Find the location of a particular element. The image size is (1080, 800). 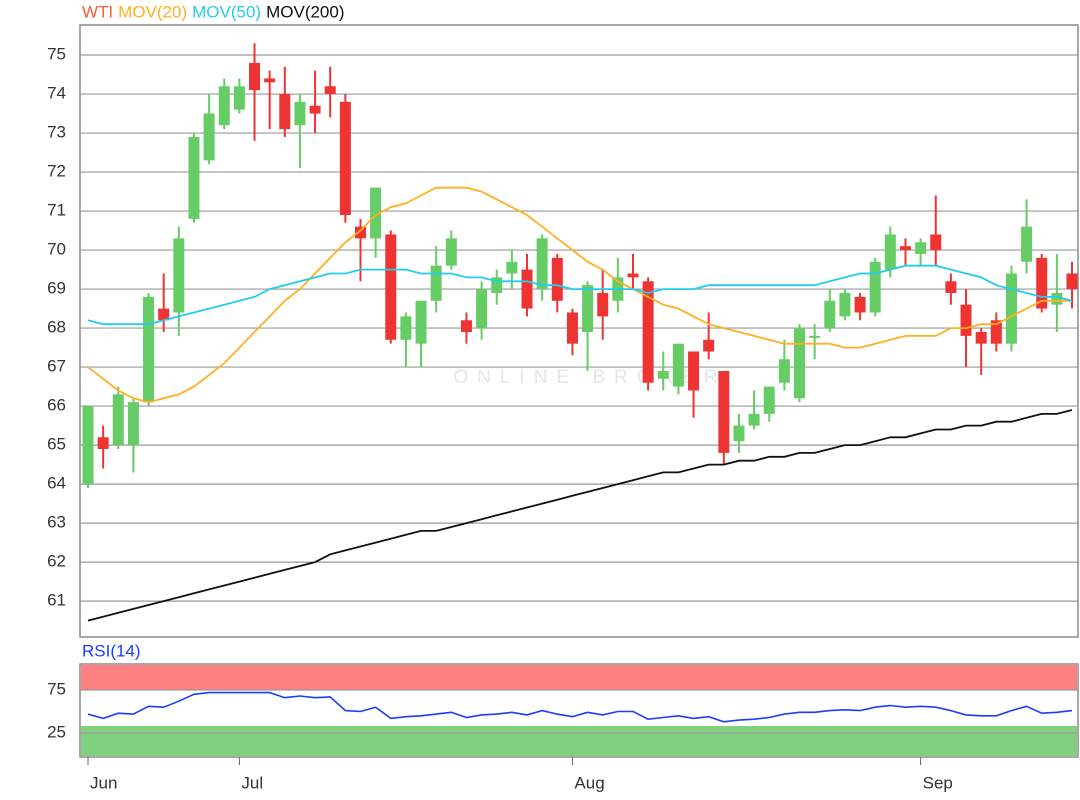

y-tick-label: 68 is located at coordinates (56, 327).